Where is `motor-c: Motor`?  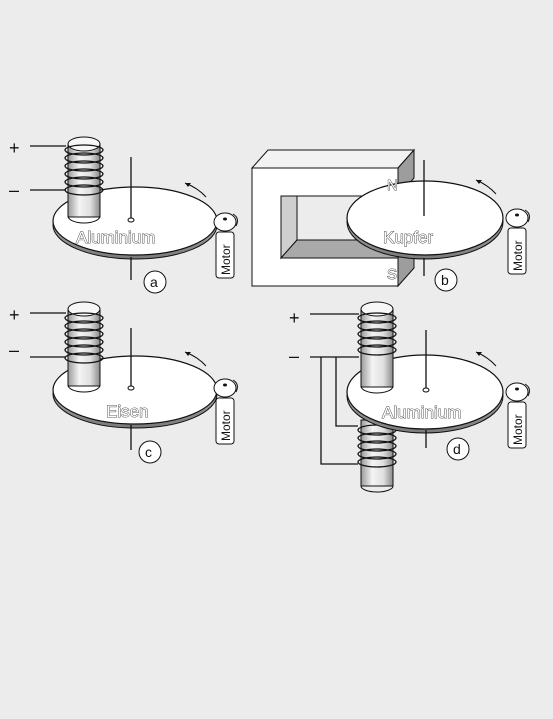
motor-c: Motor is located at coordinates (225, 411).